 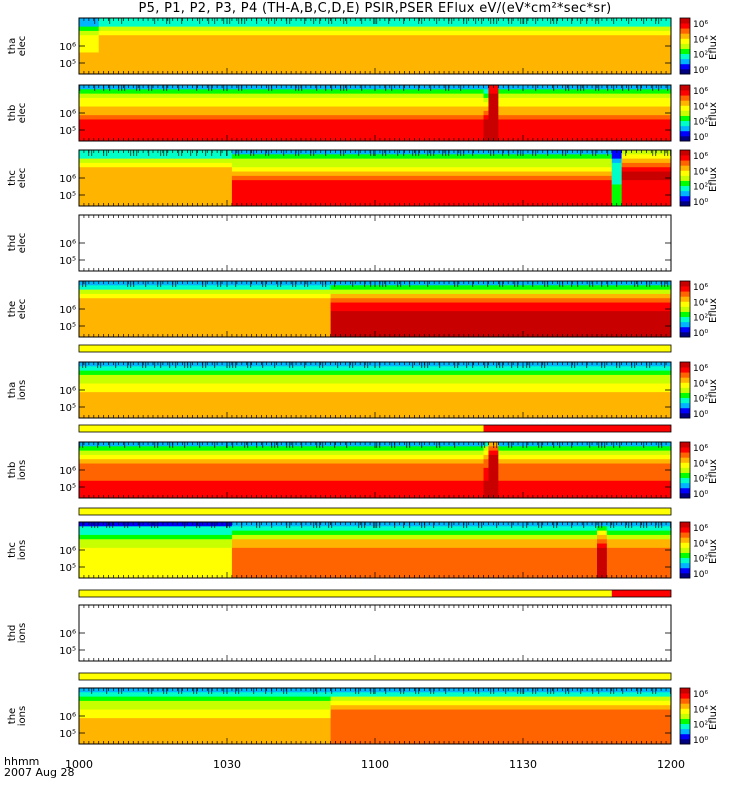 I want to click on status-frame, so click(x=375, y=511).